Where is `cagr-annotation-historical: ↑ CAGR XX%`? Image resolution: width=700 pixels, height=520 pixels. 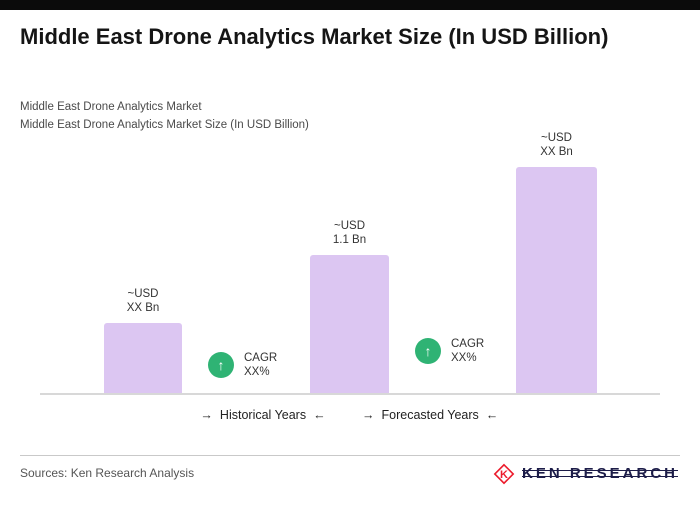
cagr-annotation-historical: ↑ CAGR XX% is located at coordinates (242, 365).